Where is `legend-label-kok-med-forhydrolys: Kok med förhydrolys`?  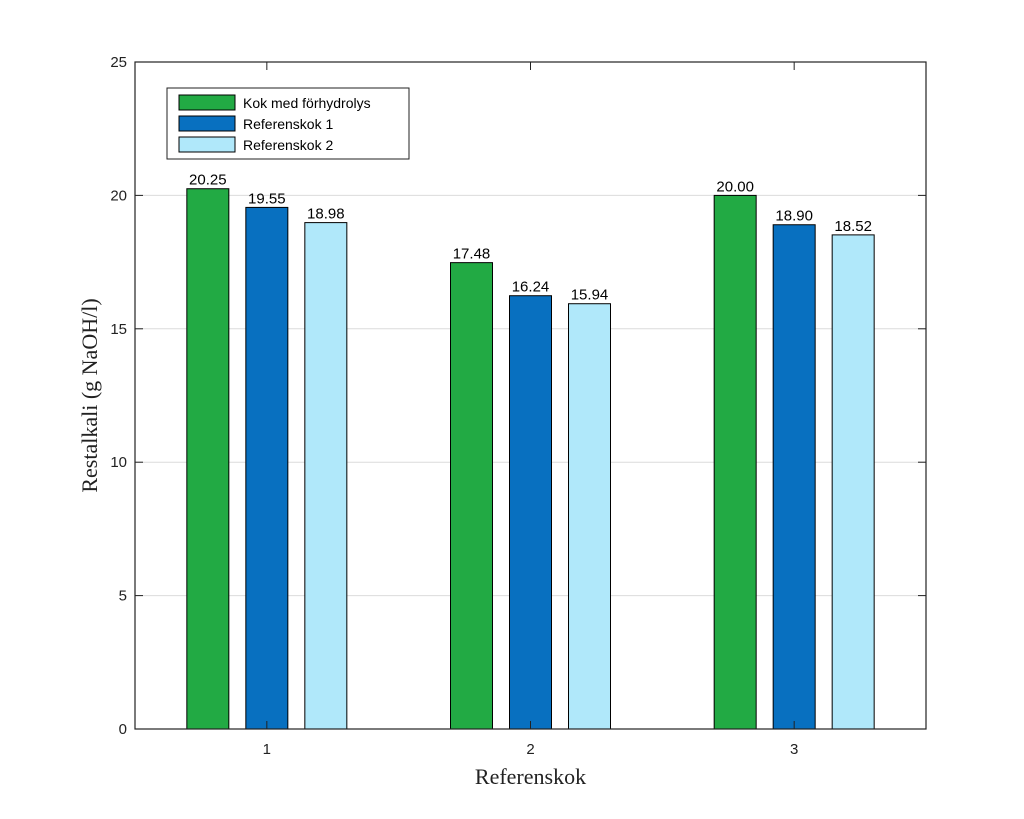 legend-label-kok-med-forhydrolys: Kok med förhydrolys is located at coordinates (307, 103).